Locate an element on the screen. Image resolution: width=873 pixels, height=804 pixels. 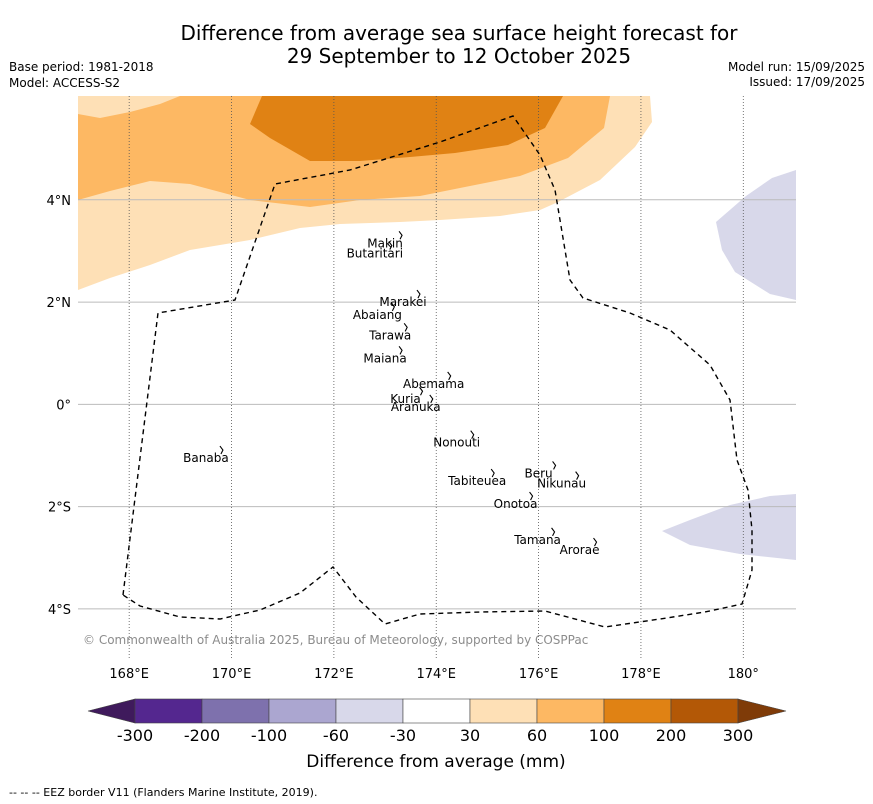
place-label: Kuria is located at coordinates (405, 399).